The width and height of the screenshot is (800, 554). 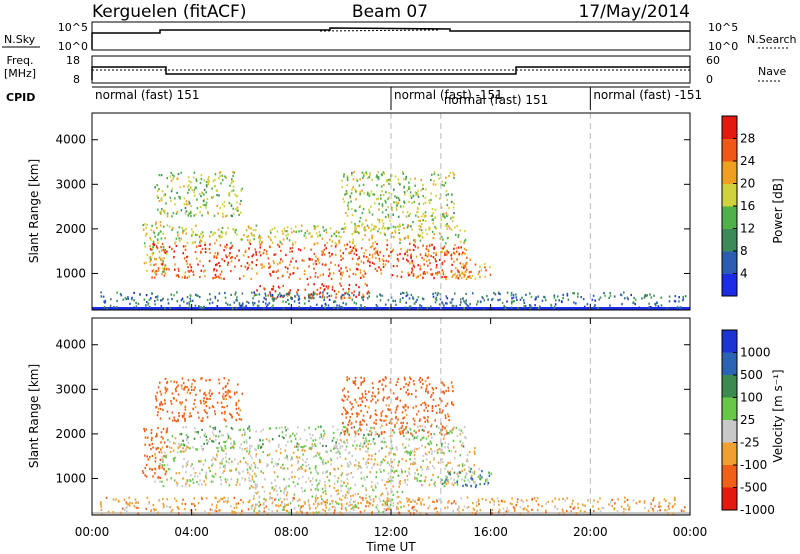 What do you see at coordinates (713, 60) in the screenshot?
I see `nave-top-tick: 60` at bounding box center [713, 60].